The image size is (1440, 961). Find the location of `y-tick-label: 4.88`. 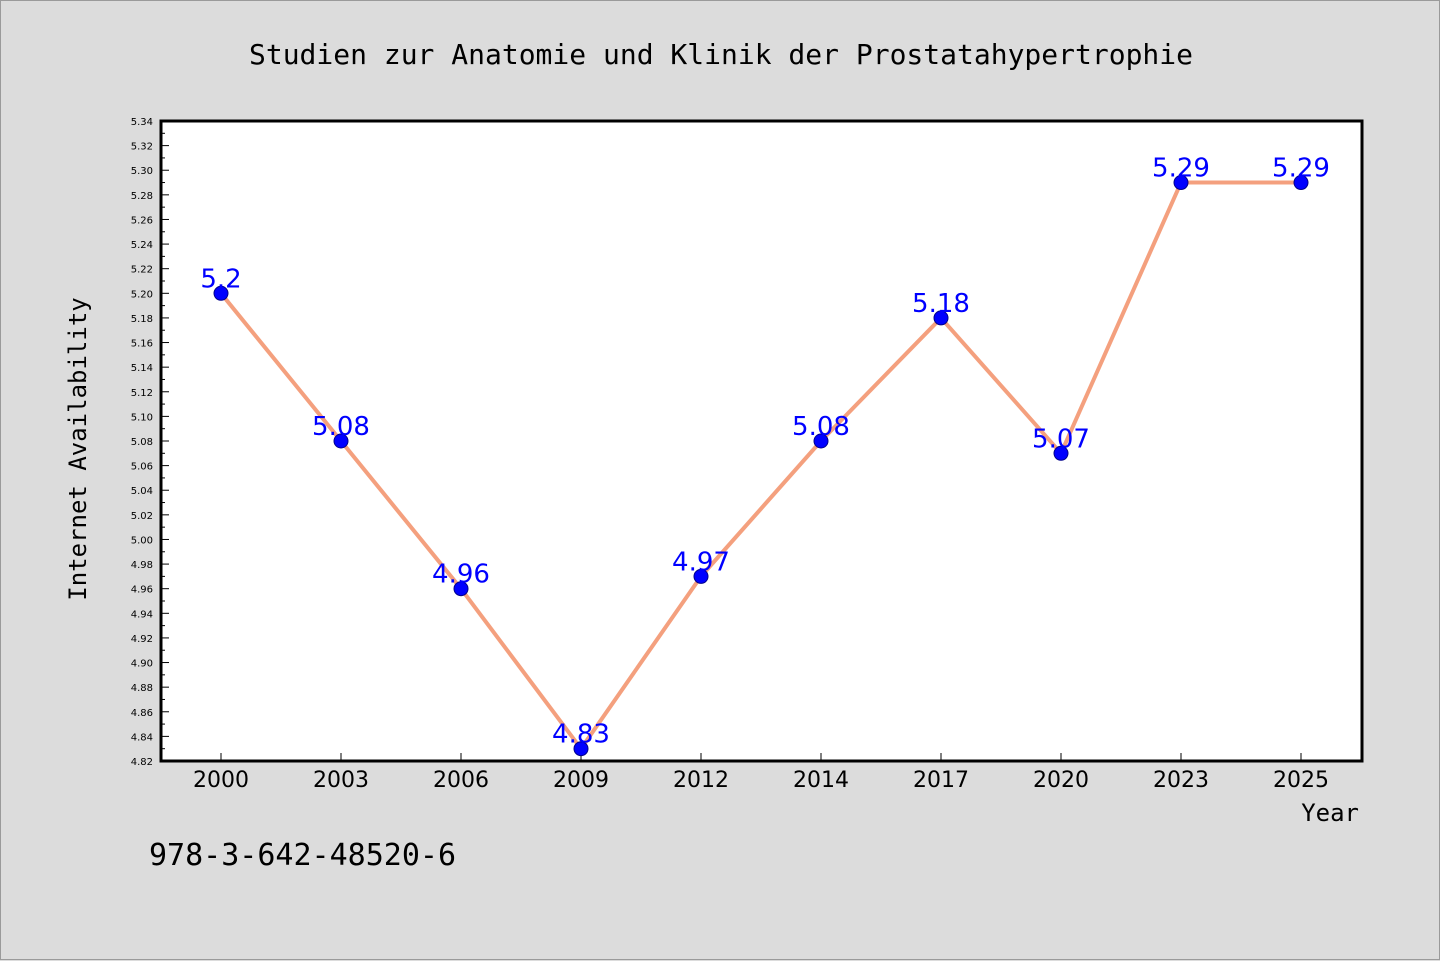

y-tick-label: 4.88 is located at coordinates (142, 688).